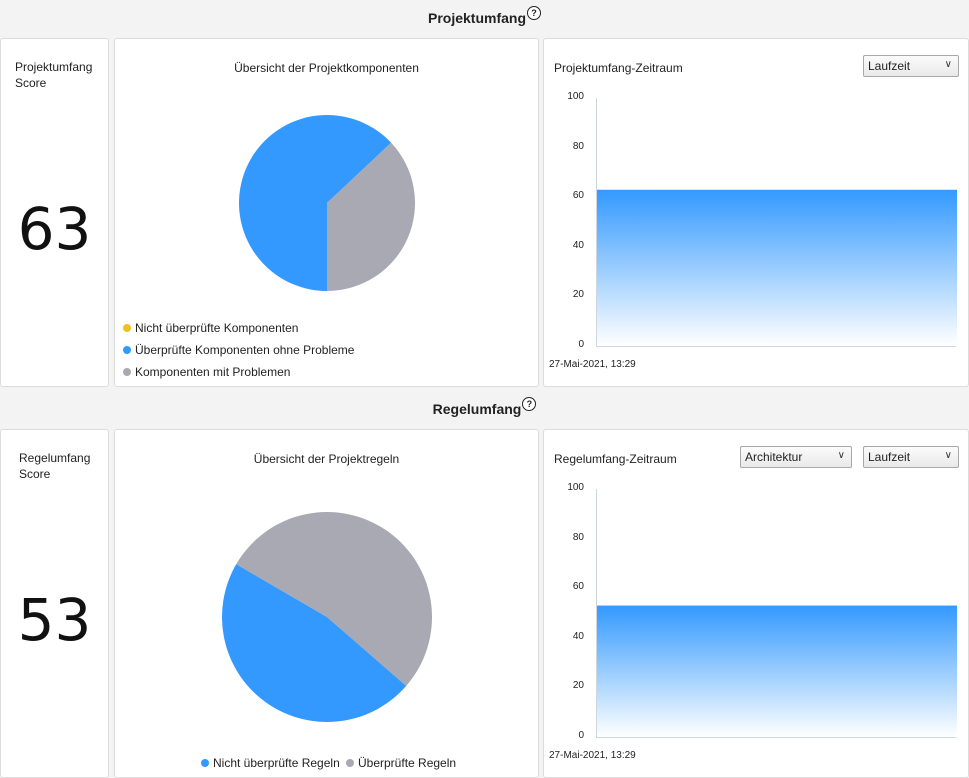  I want to click on legend-item: Nicht überprüfte Komponenten, so click(210, 328).